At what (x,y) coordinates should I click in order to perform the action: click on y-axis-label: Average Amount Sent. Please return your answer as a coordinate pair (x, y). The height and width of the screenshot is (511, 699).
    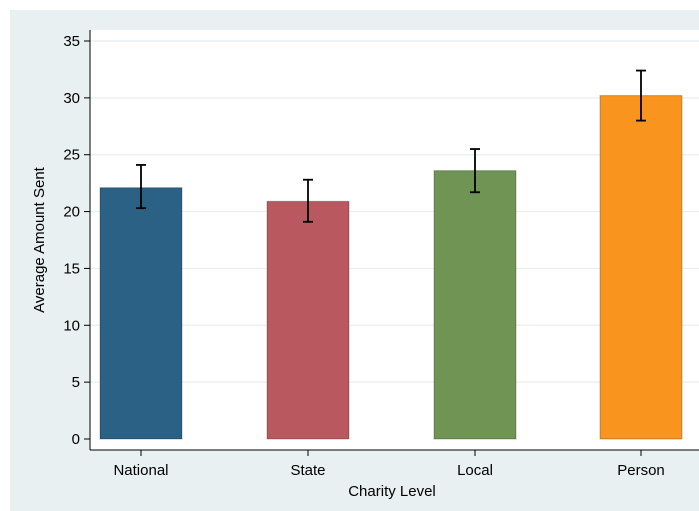
    Looking at the image, I should click on (39, 239).